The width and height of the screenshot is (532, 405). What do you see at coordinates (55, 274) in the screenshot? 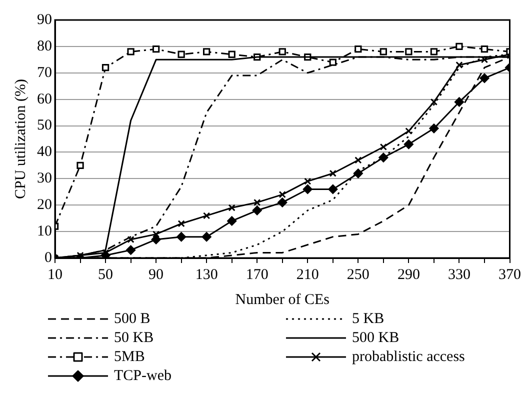
I see `x-tick-label: 10` at bounding box center [55, 274].